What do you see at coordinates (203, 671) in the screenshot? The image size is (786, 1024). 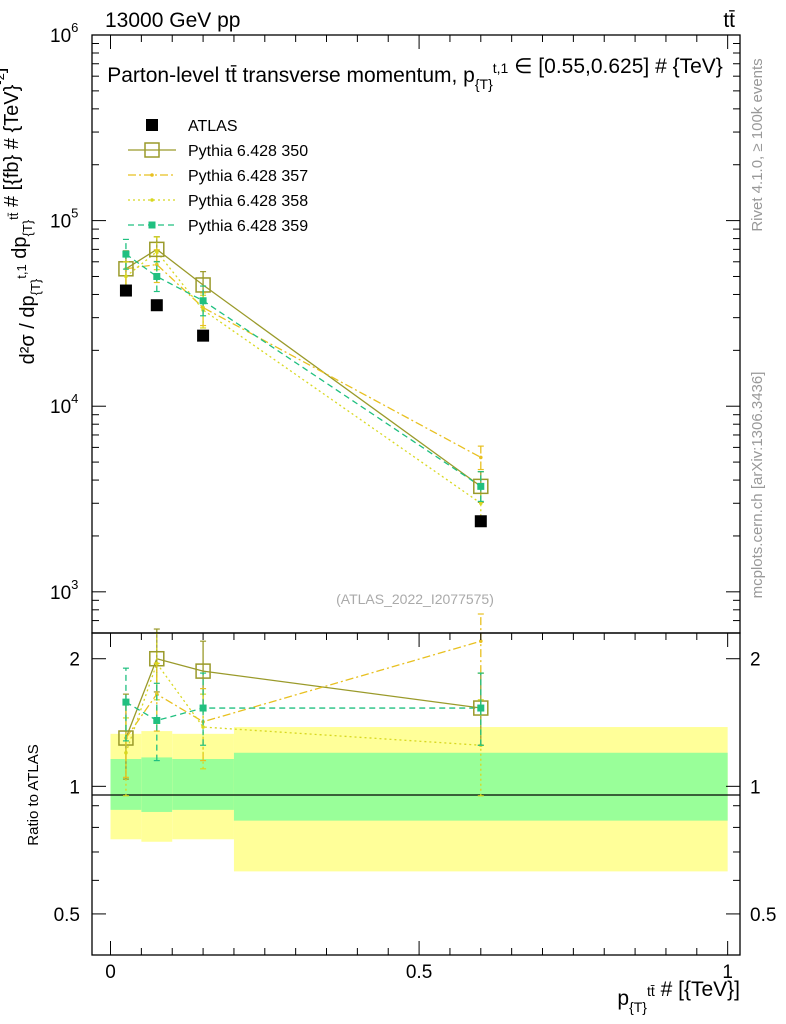 I see `pythia-6.428-350-ratio-marker` at bounding box center [203, 671].